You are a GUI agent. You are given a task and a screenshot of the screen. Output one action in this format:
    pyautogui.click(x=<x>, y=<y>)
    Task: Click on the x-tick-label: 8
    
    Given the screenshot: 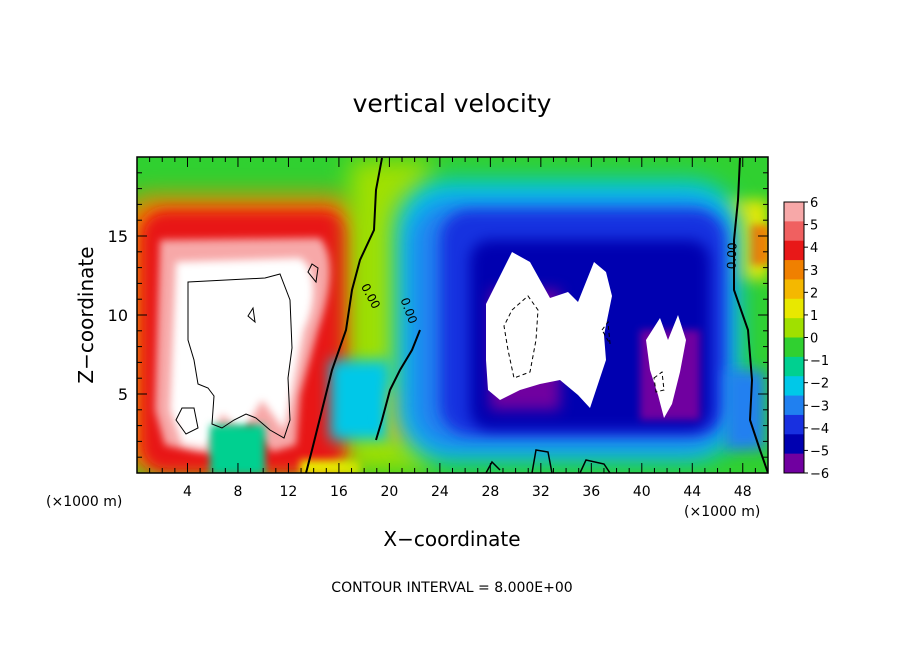 What is the action you would take?
    pyautogui.click(x=237, y=492)
    